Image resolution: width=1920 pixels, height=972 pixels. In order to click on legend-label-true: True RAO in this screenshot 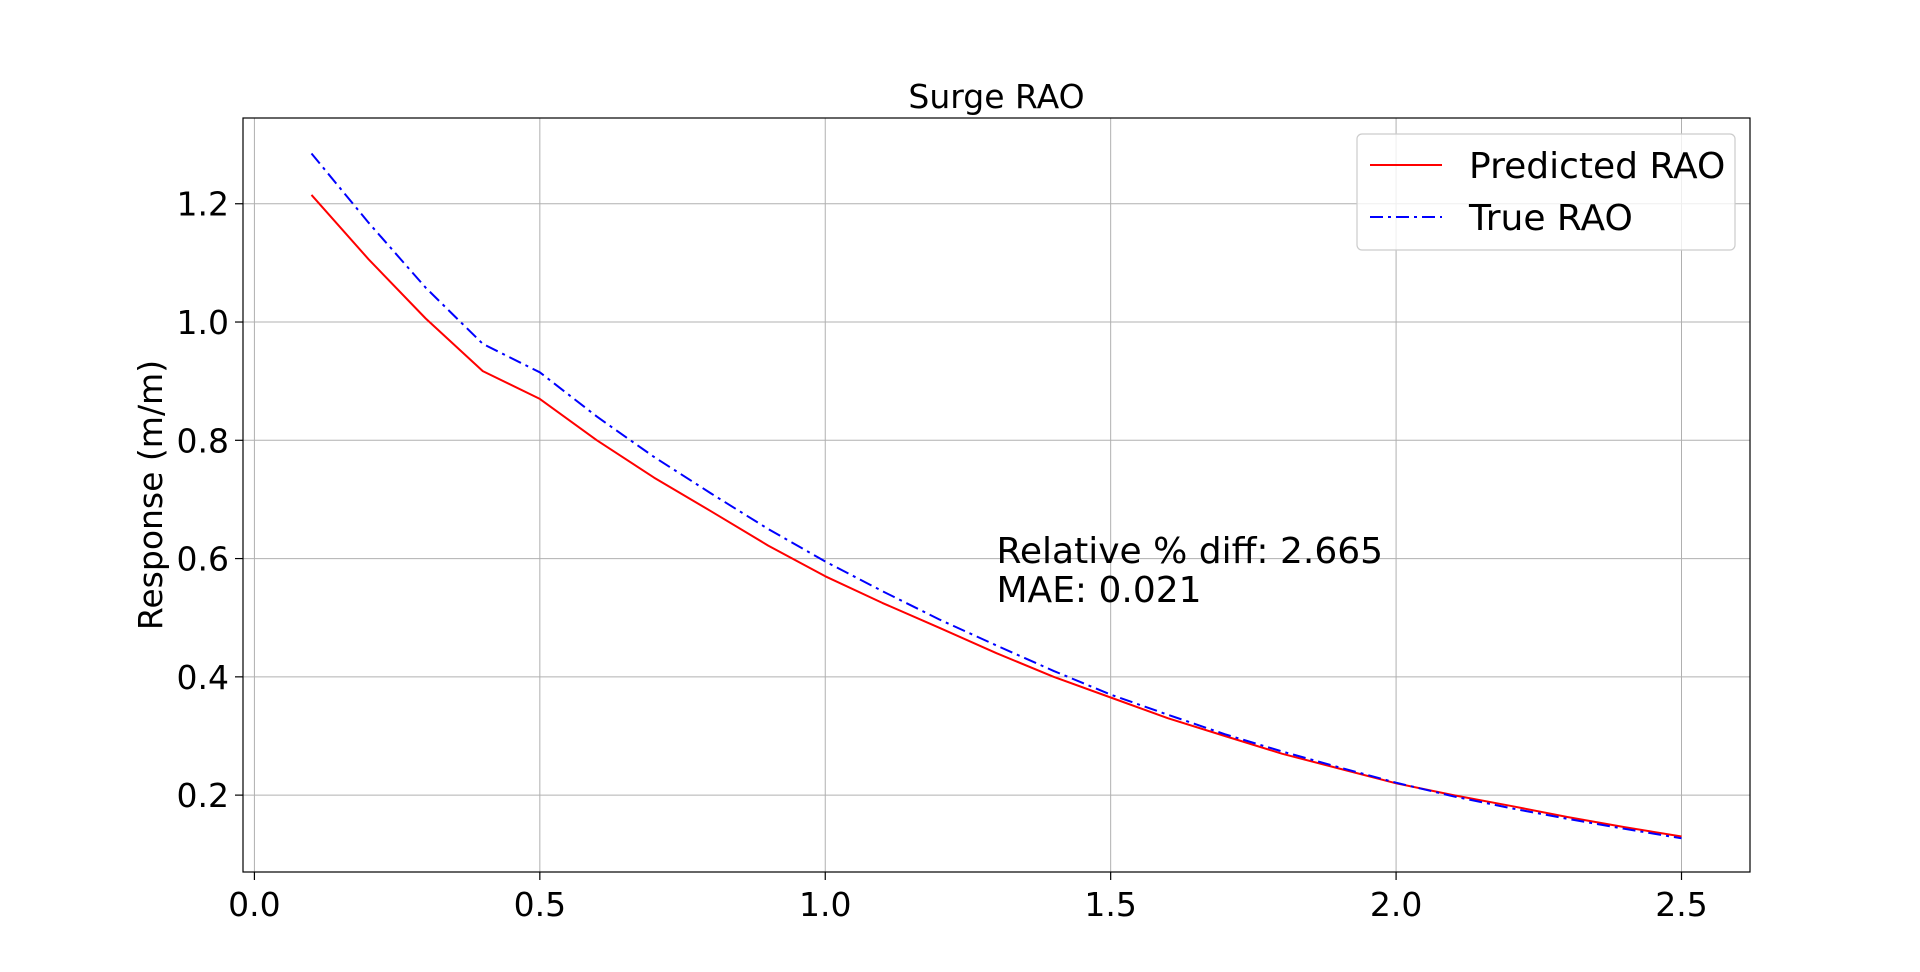, I will do `click(1550, 218)`.